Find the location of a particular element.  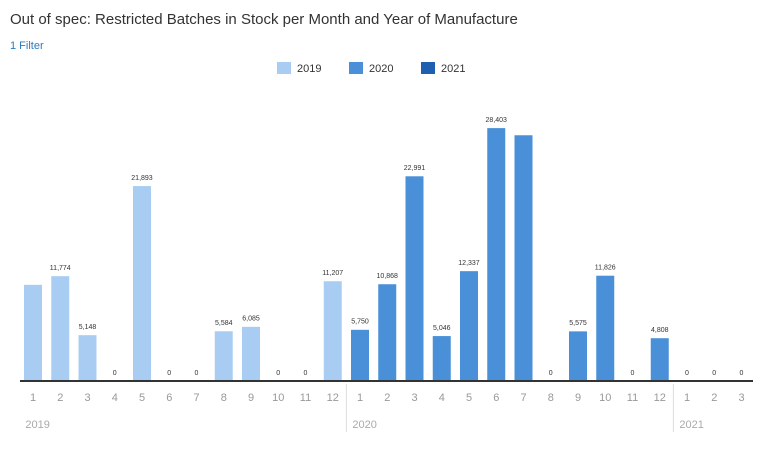

filter-link: 1 Filter is located at coordinates (27, 46).